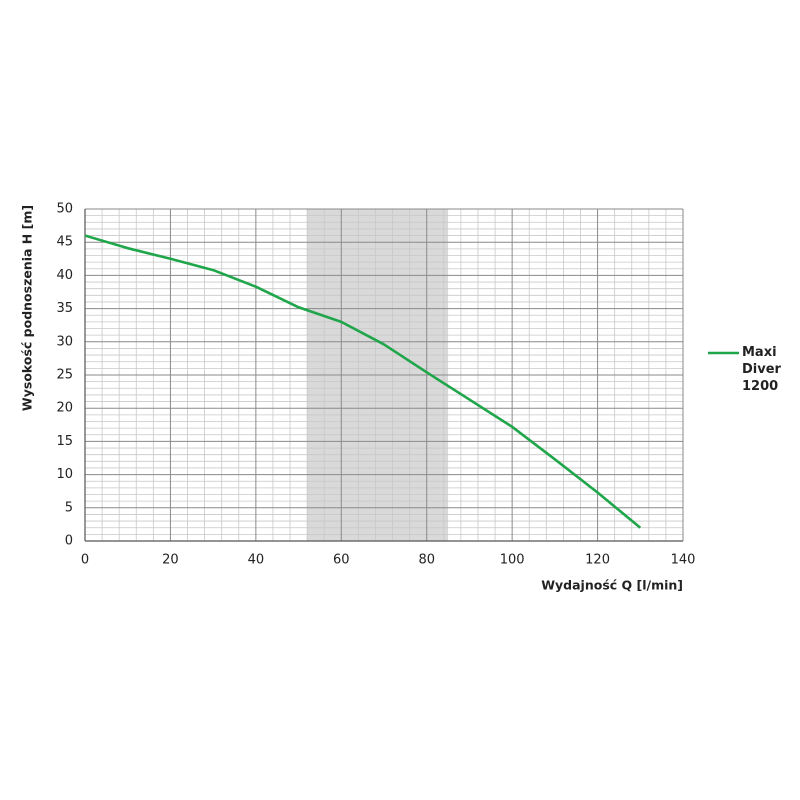 Image resolution: width=800 pixels, height=800 pixels. What do you see at coordinates (64, 209) in the screenshot?
I see `y-tick-label: 50` at bounding box center [64, 209].